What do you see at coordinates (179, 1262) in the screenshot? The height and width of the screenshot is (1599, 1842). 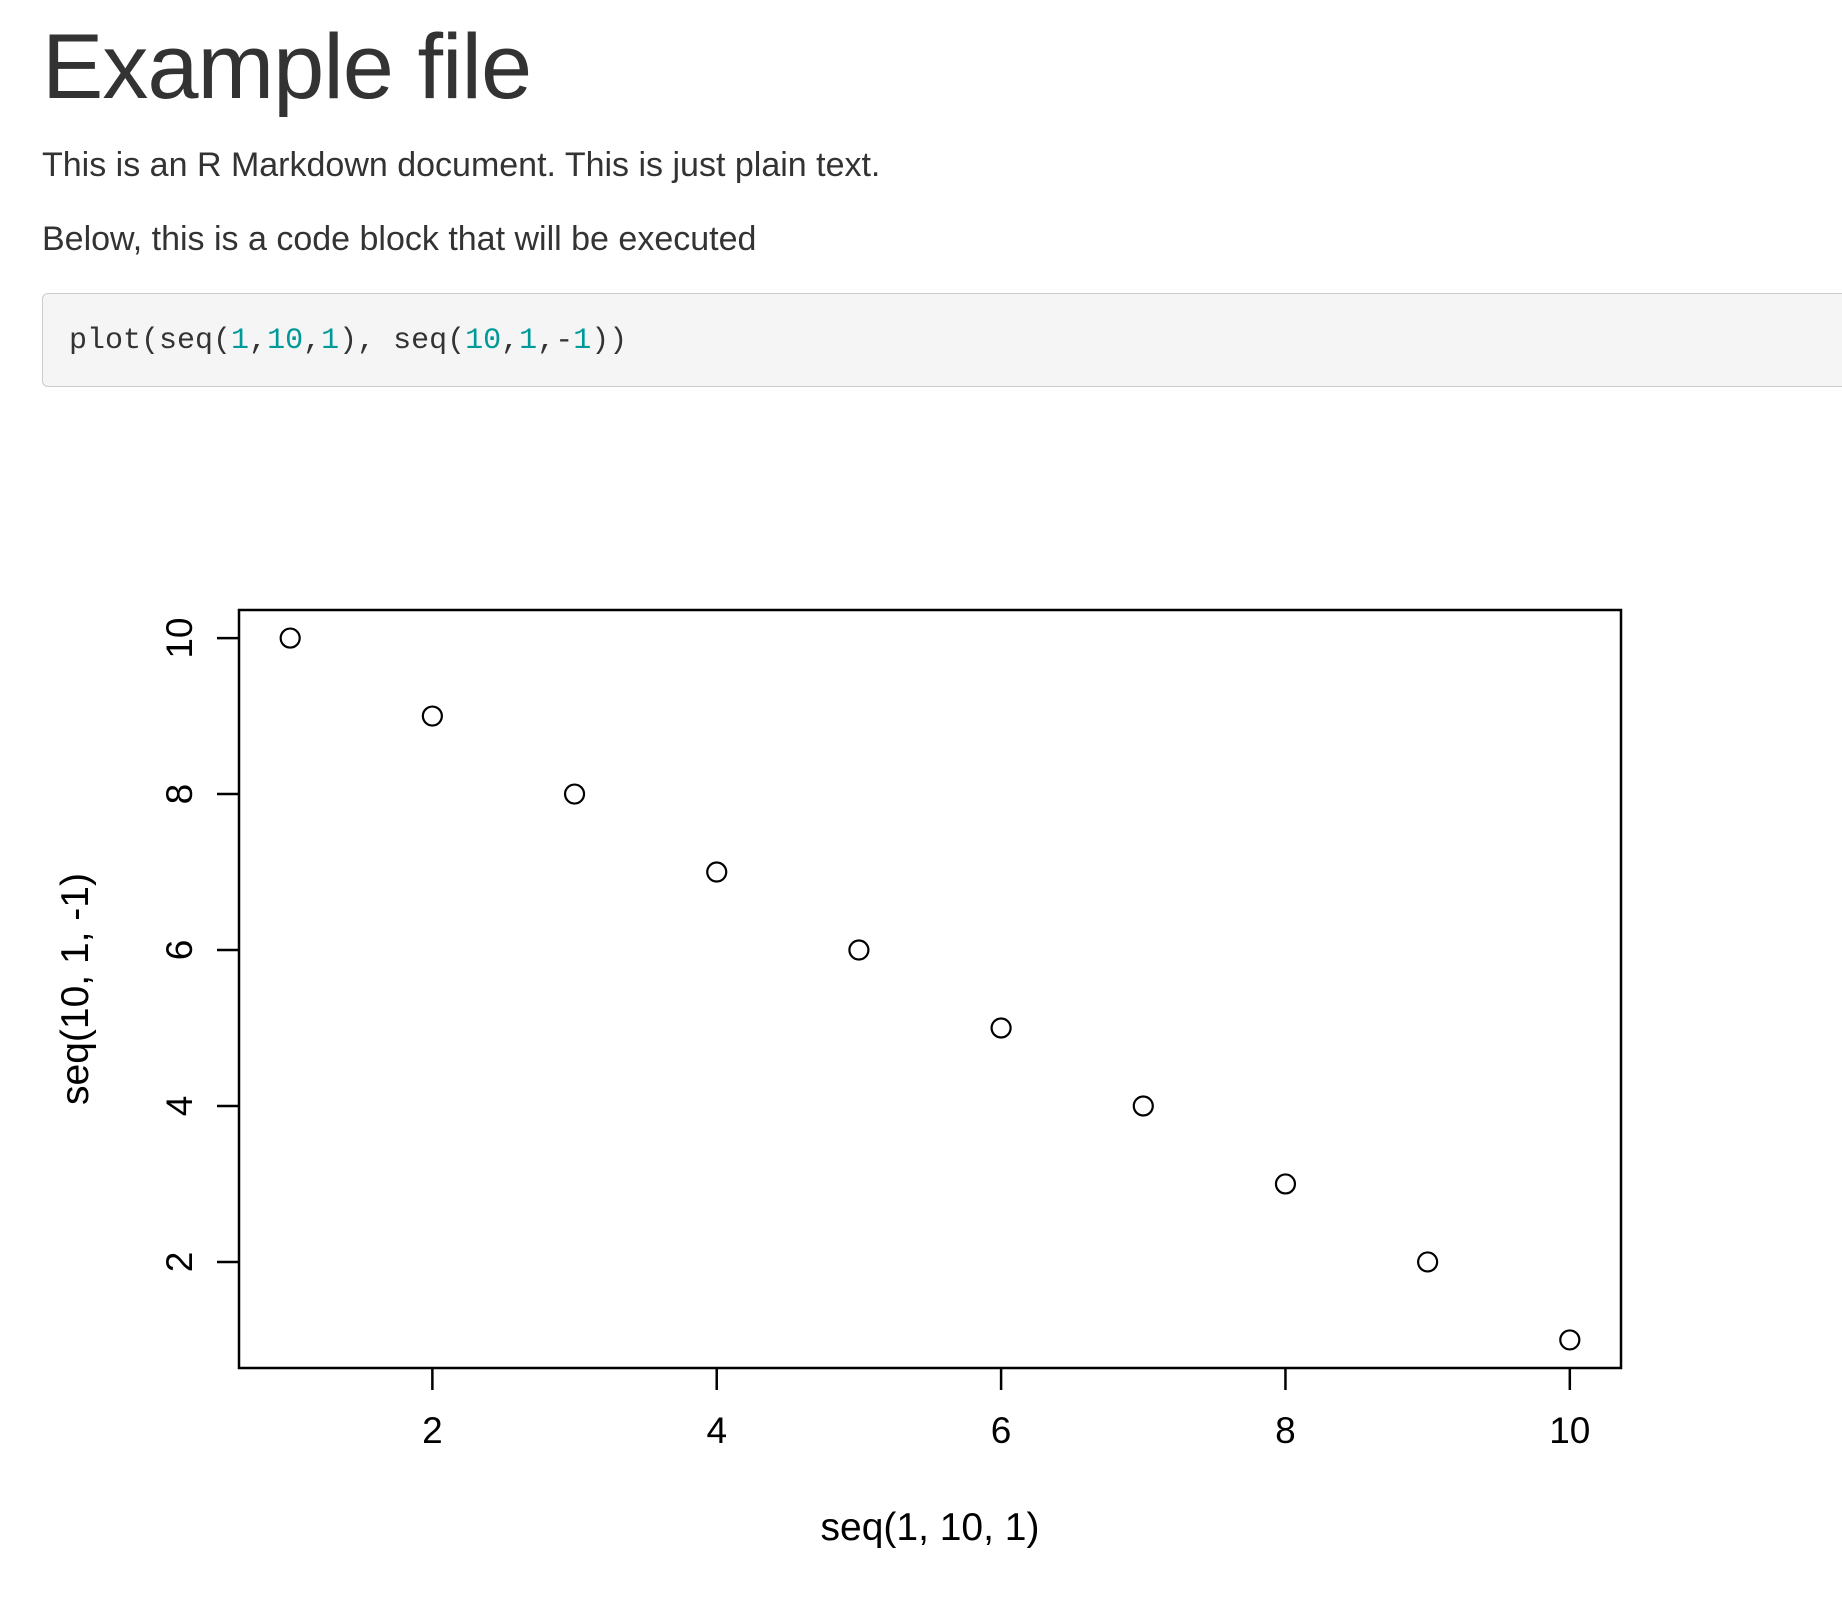 I see `y-tick-label: 2` at bounding box center [179, 1262].